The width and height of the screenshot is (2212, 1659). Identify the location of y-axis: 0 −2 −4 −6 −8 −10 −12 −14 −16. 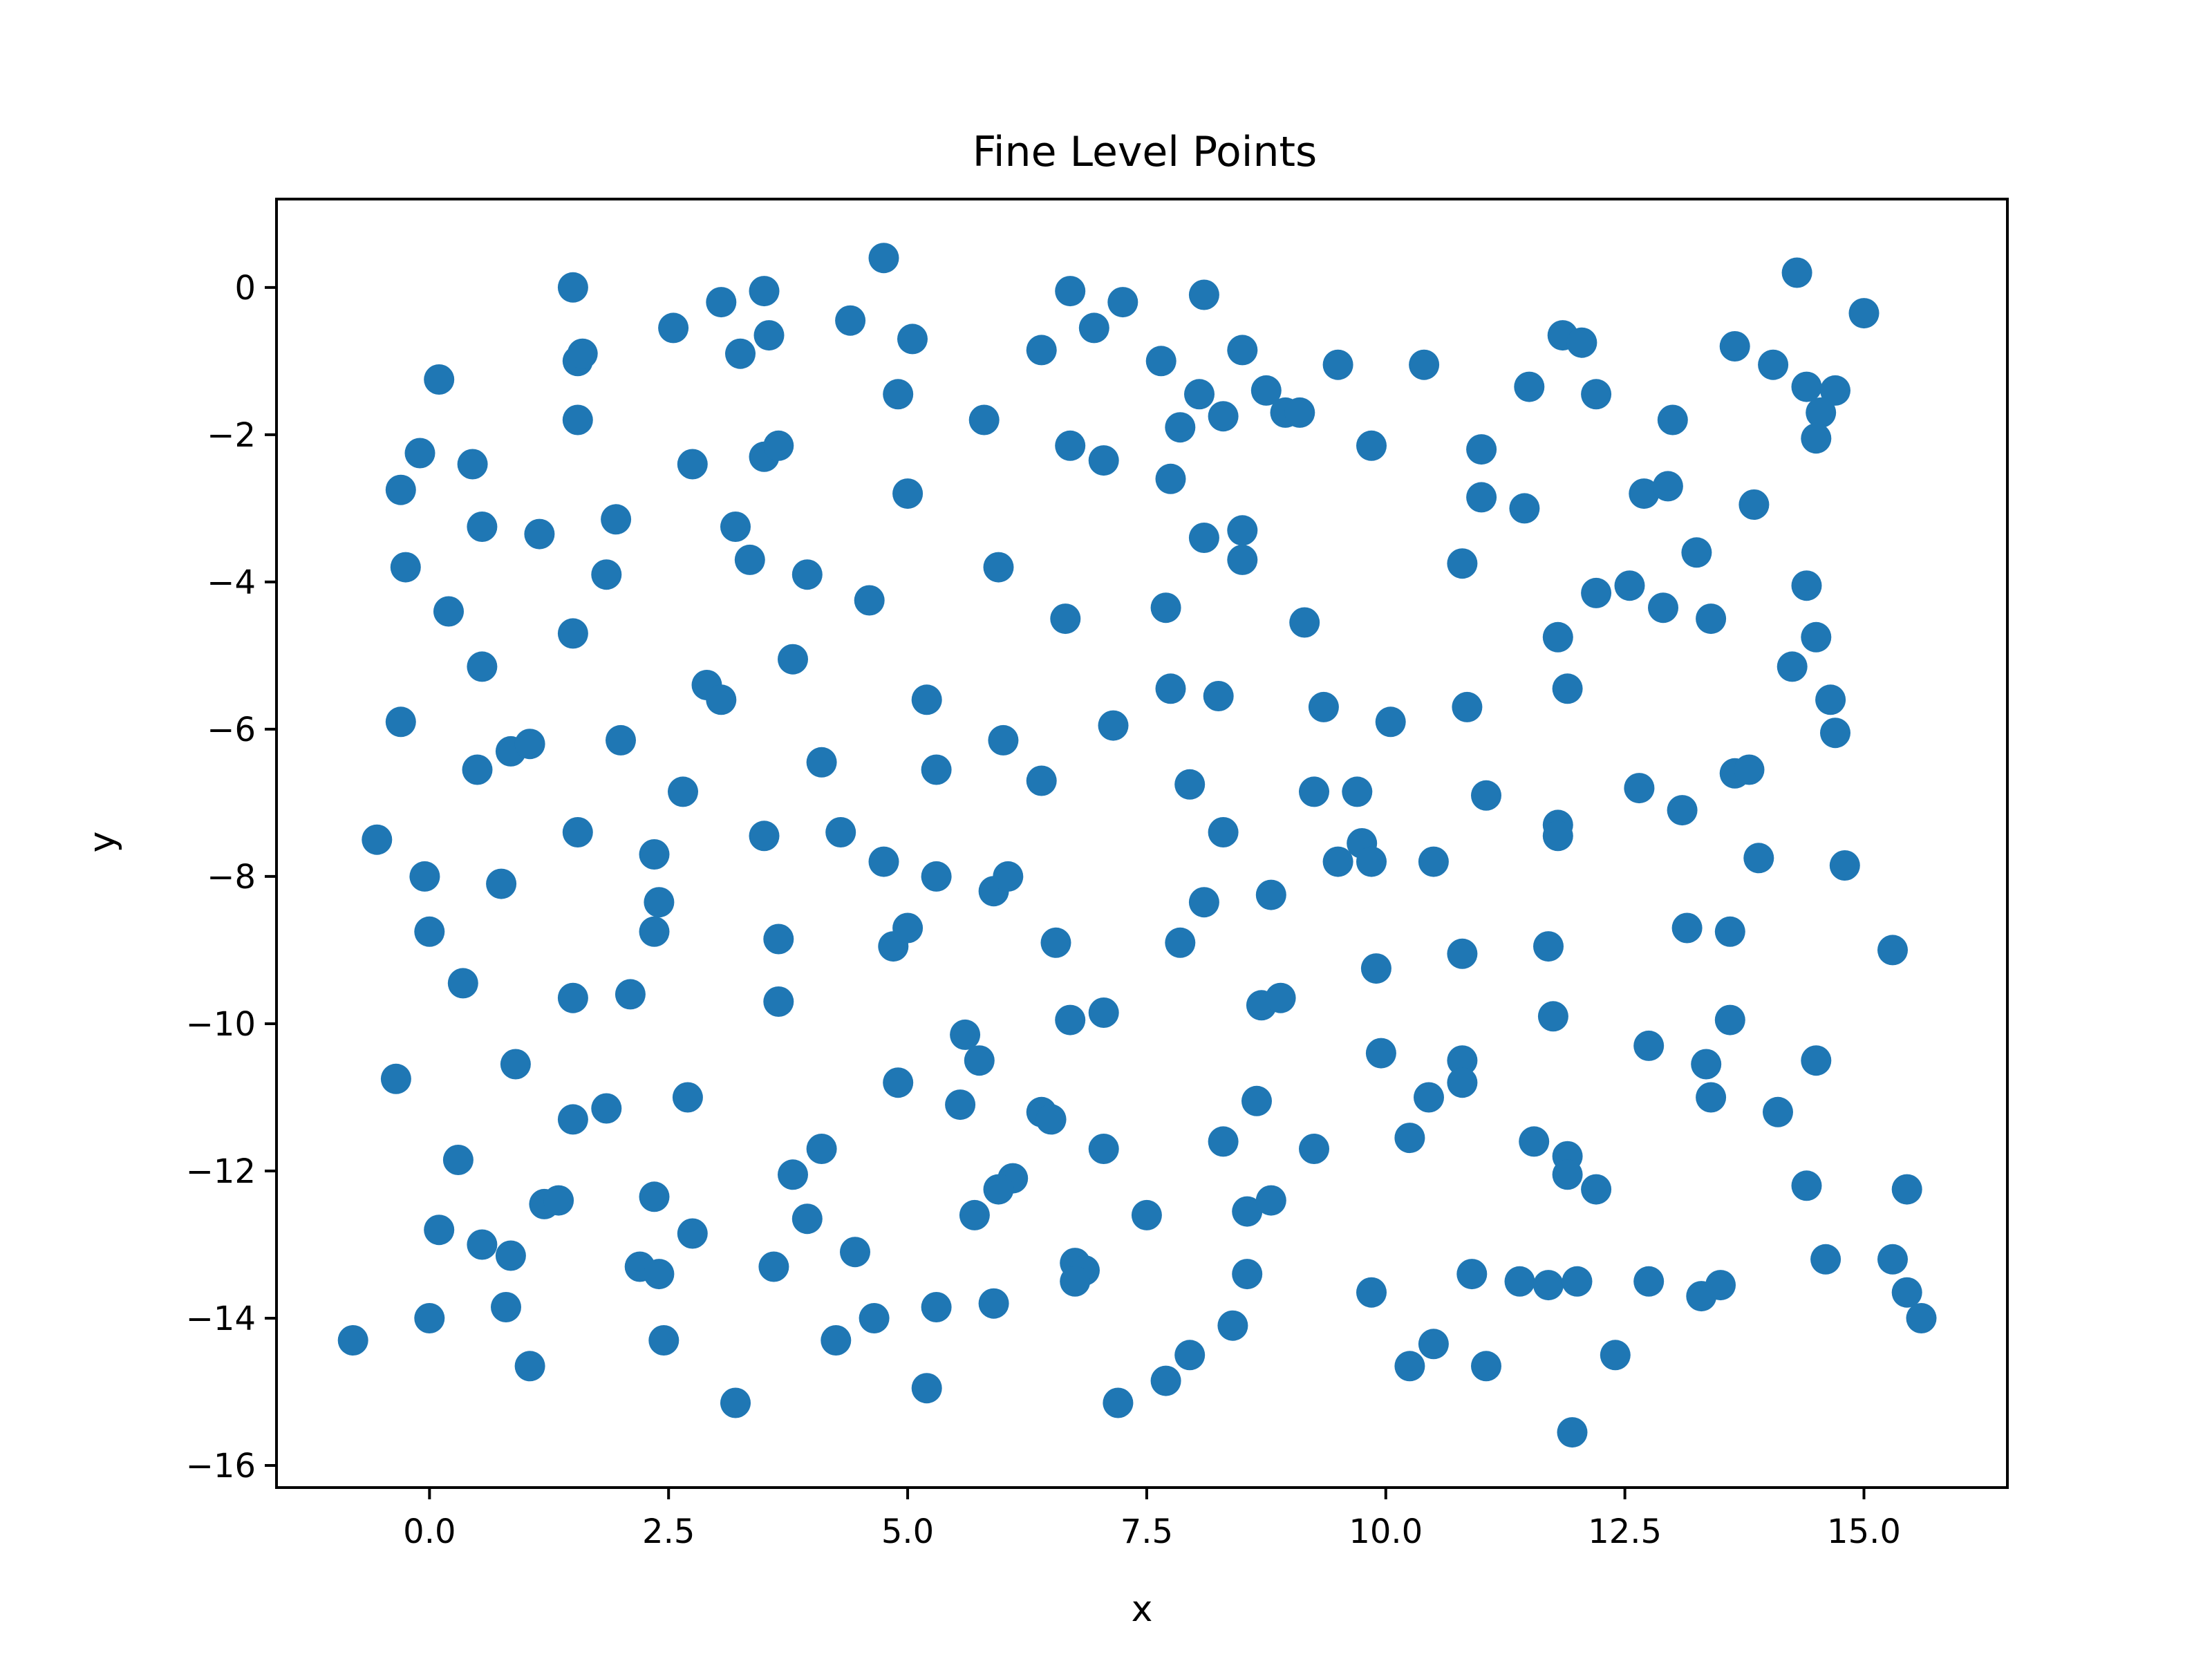
(231, 877).